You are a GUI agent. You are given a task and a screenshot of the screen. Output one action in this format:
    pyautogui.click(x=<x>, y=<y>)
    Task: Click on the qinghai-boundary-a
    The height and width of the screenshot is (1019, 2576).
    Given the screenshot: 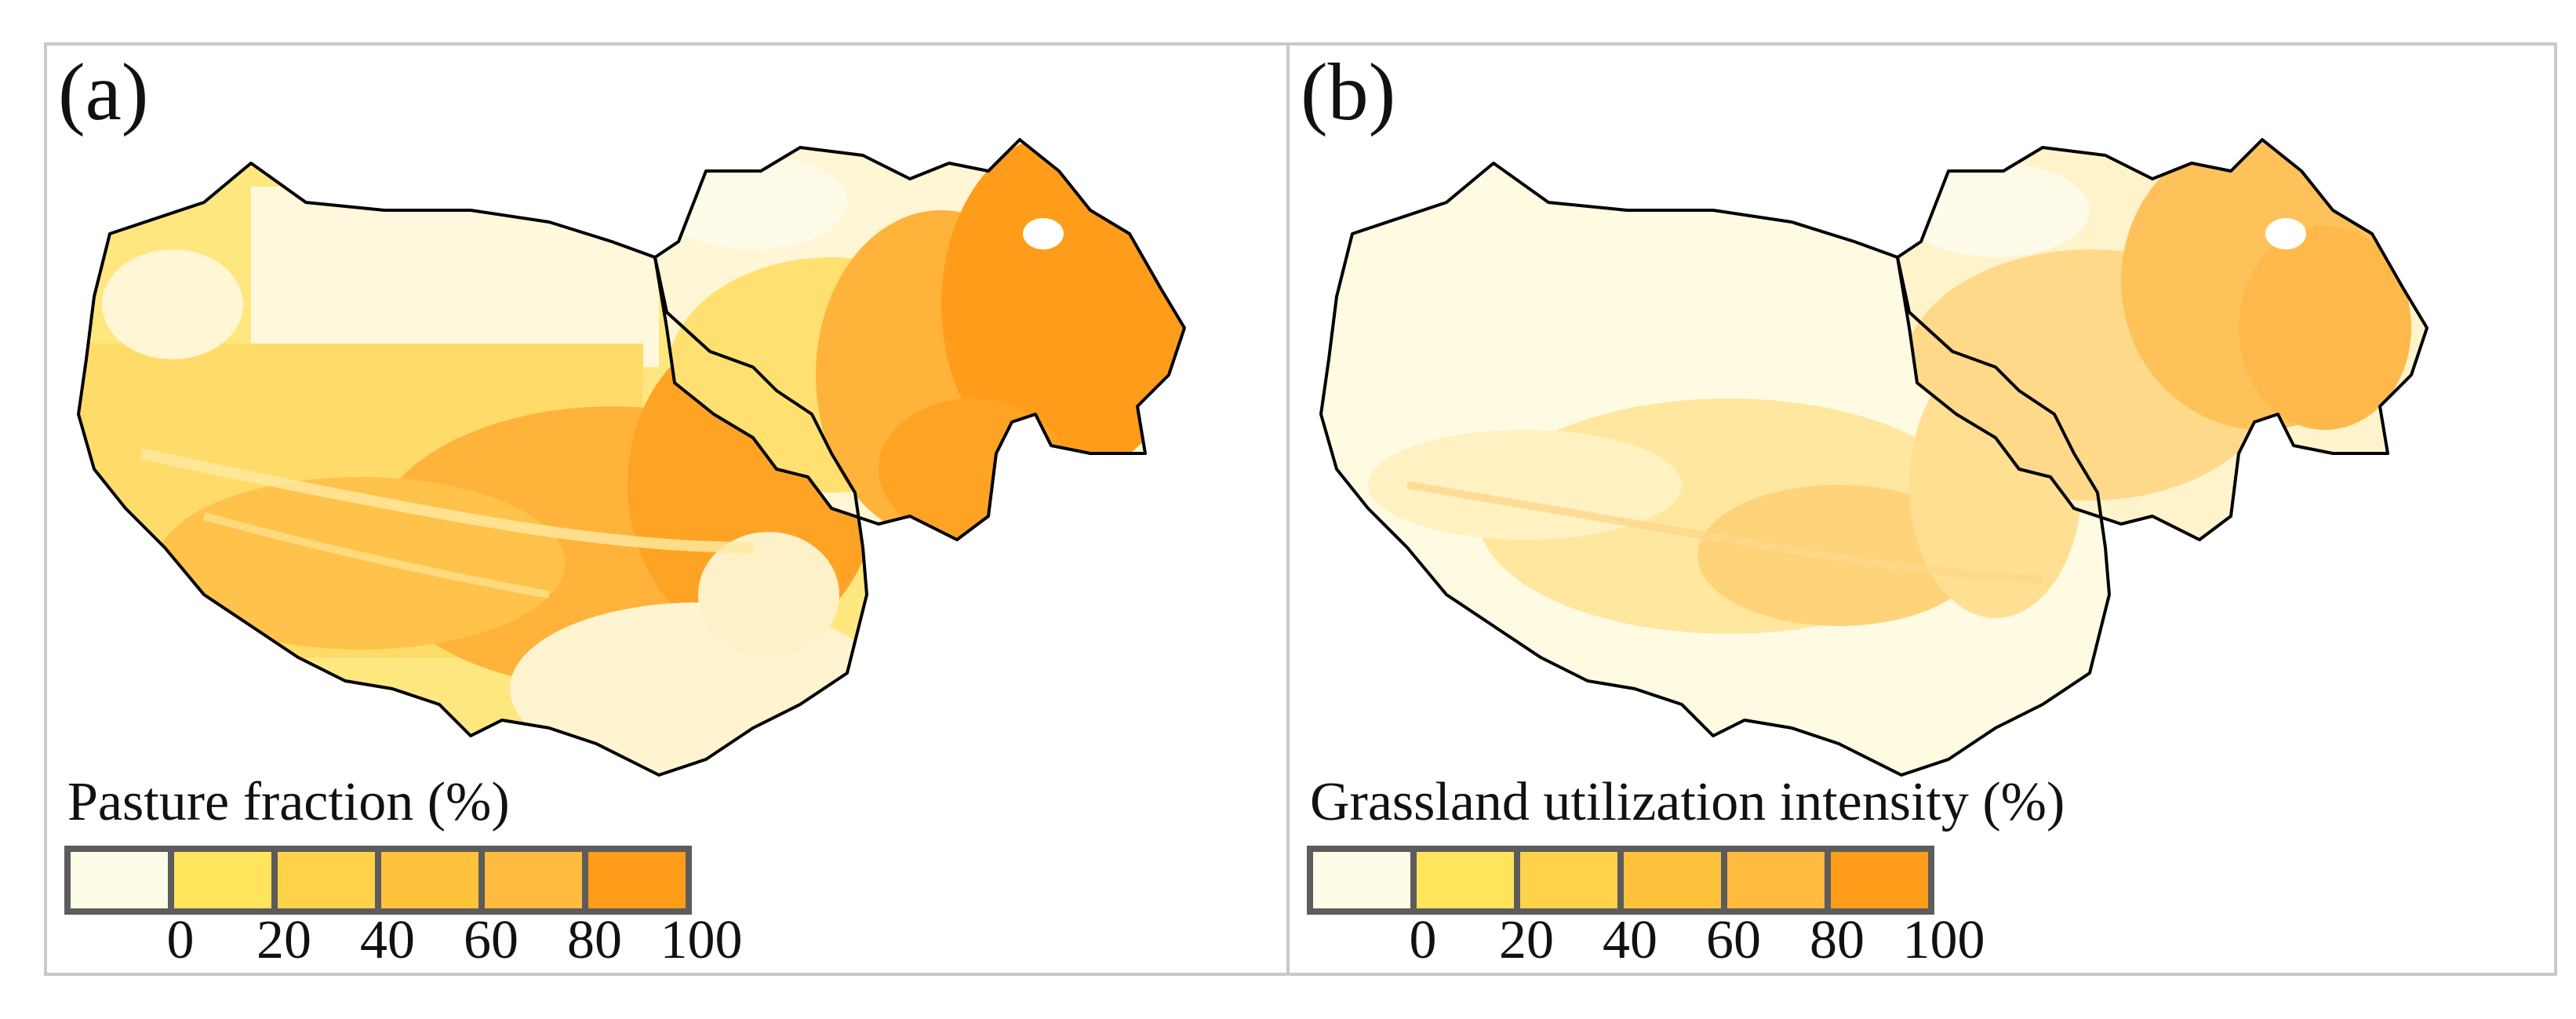 What is the action you would take?
    pyautogui.click(x=919, y=339)
    